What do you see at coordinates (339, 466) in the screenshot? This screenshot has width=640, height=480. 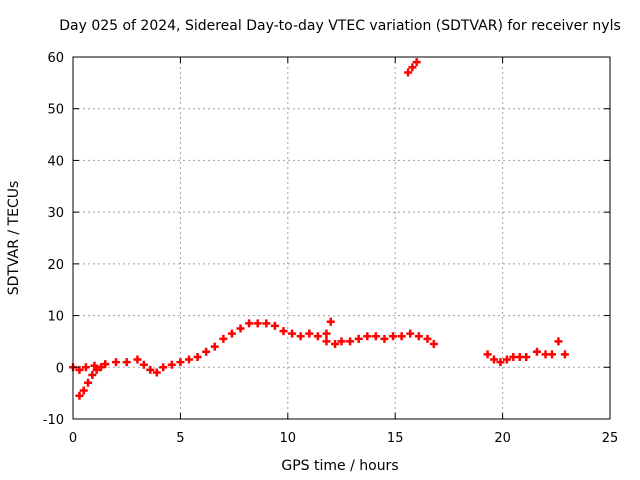 I see `x-axis-label: GPS time / hours` at bounding box center [339, 466].